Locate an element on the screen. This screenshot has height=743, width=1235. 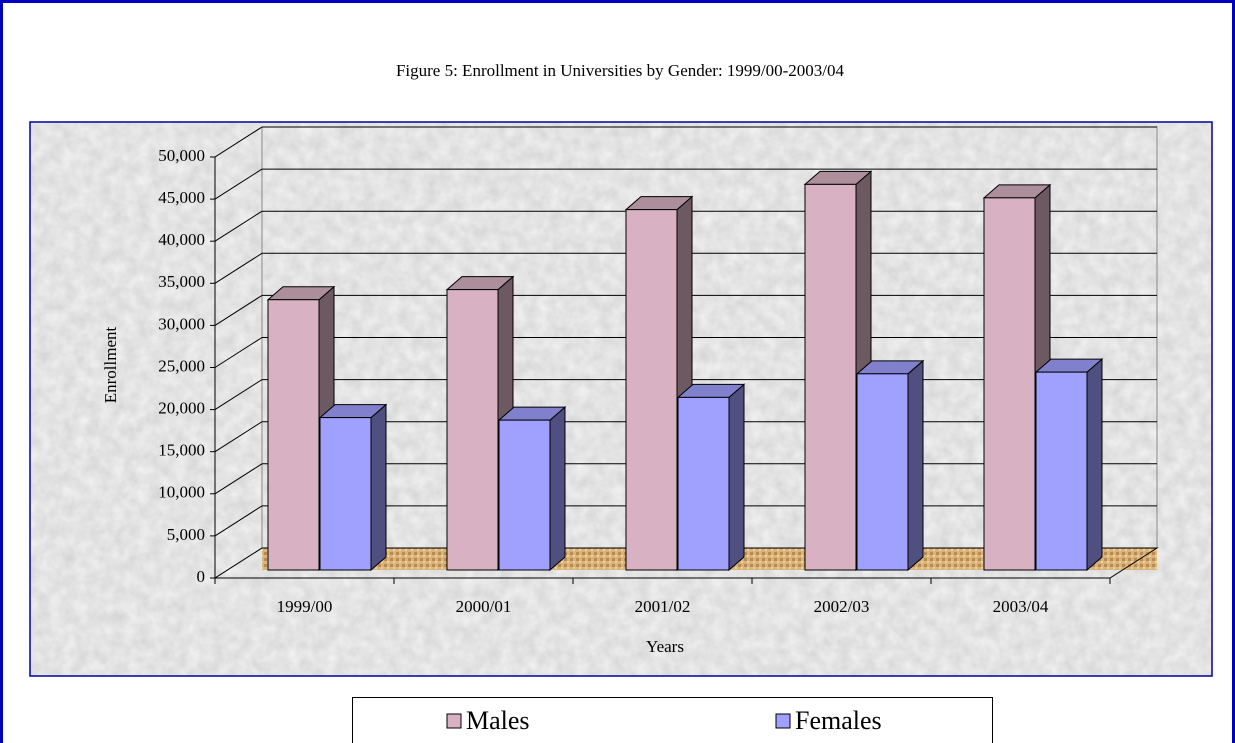
y-tick-label: 30,000 is located at coordinates (181, 323).